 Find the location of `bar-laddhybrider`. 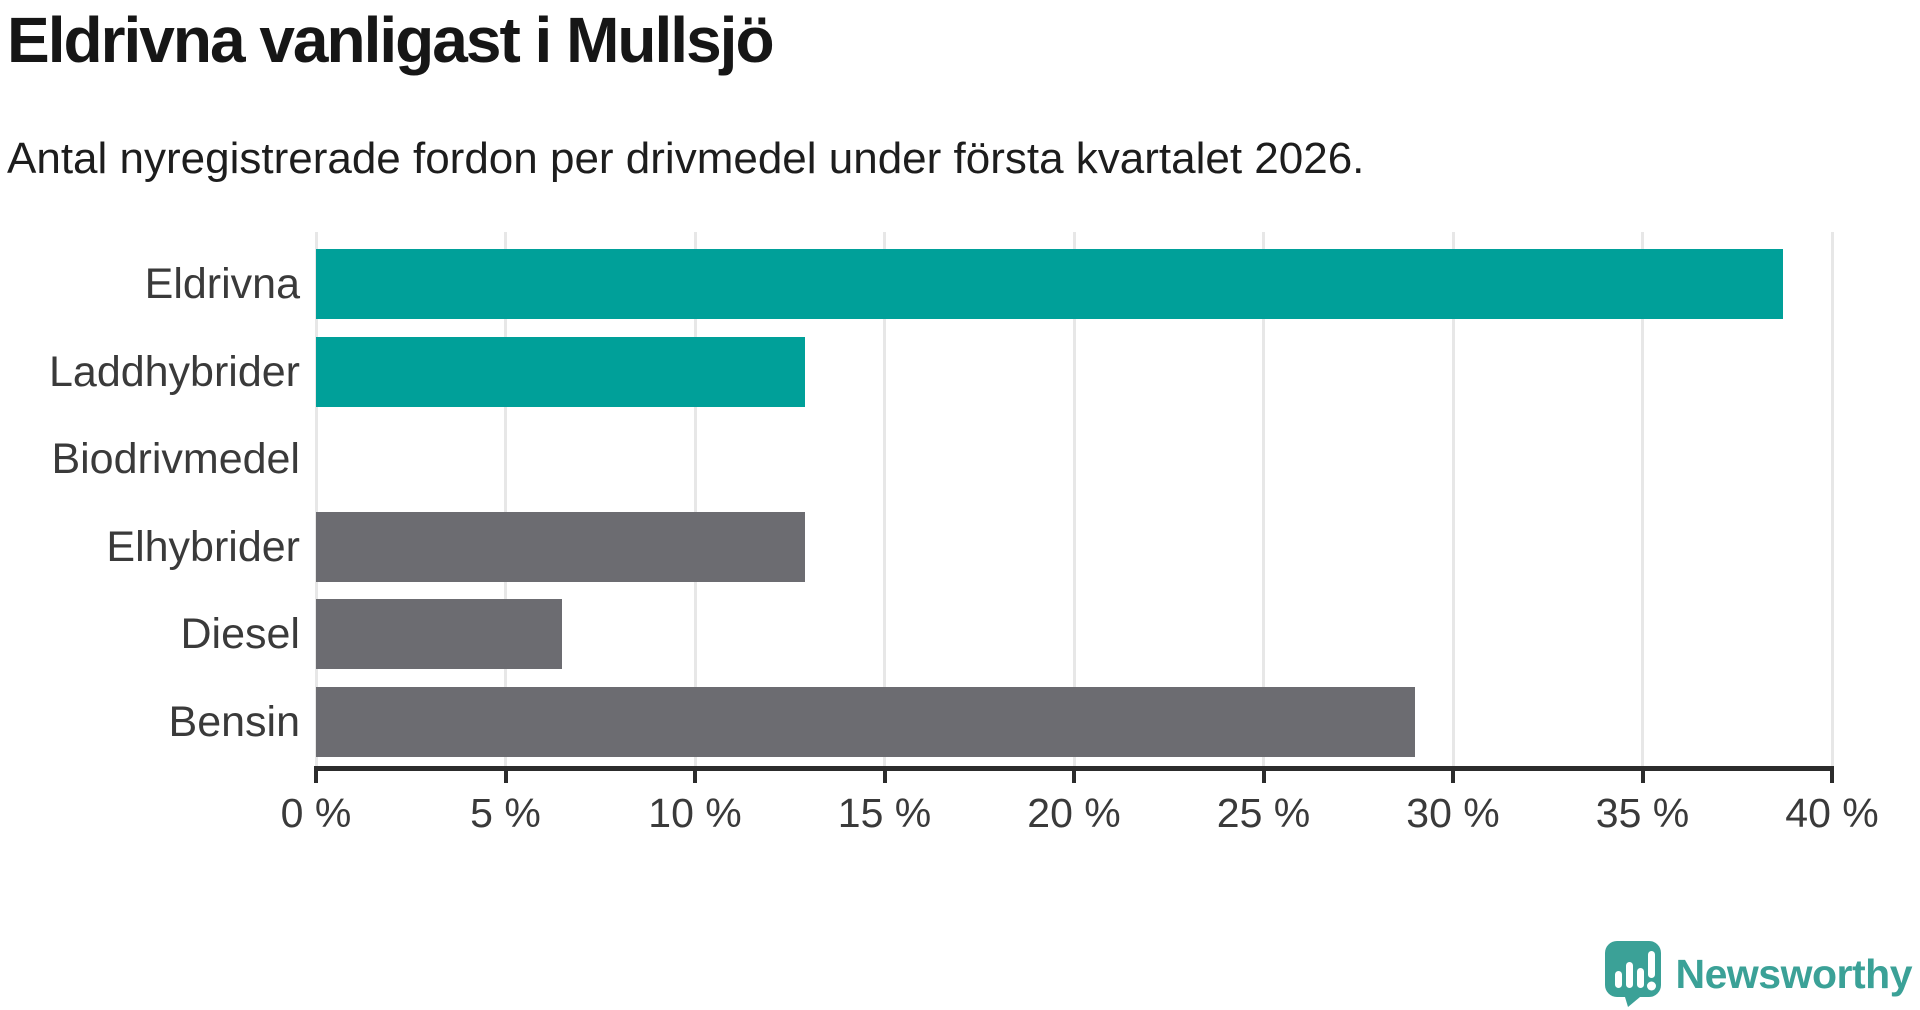

bar-laddhybrider is located at coordinates (560, 371).